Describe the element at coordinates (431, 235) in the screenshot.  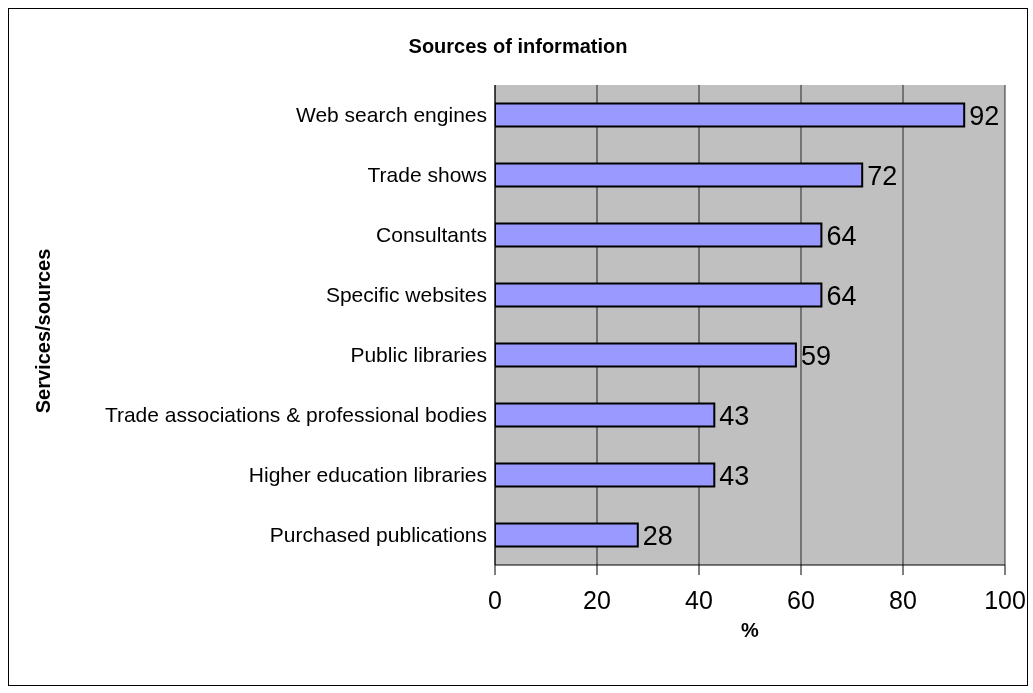
I see `y-tick-label: Consultants` at that location.